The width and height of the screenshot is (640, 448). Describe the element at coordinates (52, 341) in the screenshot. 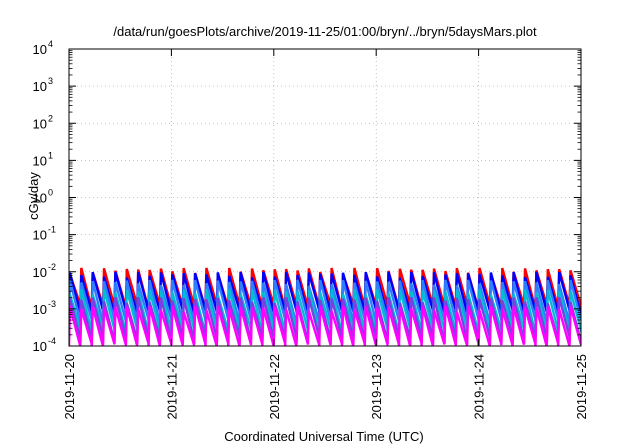

I see `y-tick-exponent: -4` at that location.